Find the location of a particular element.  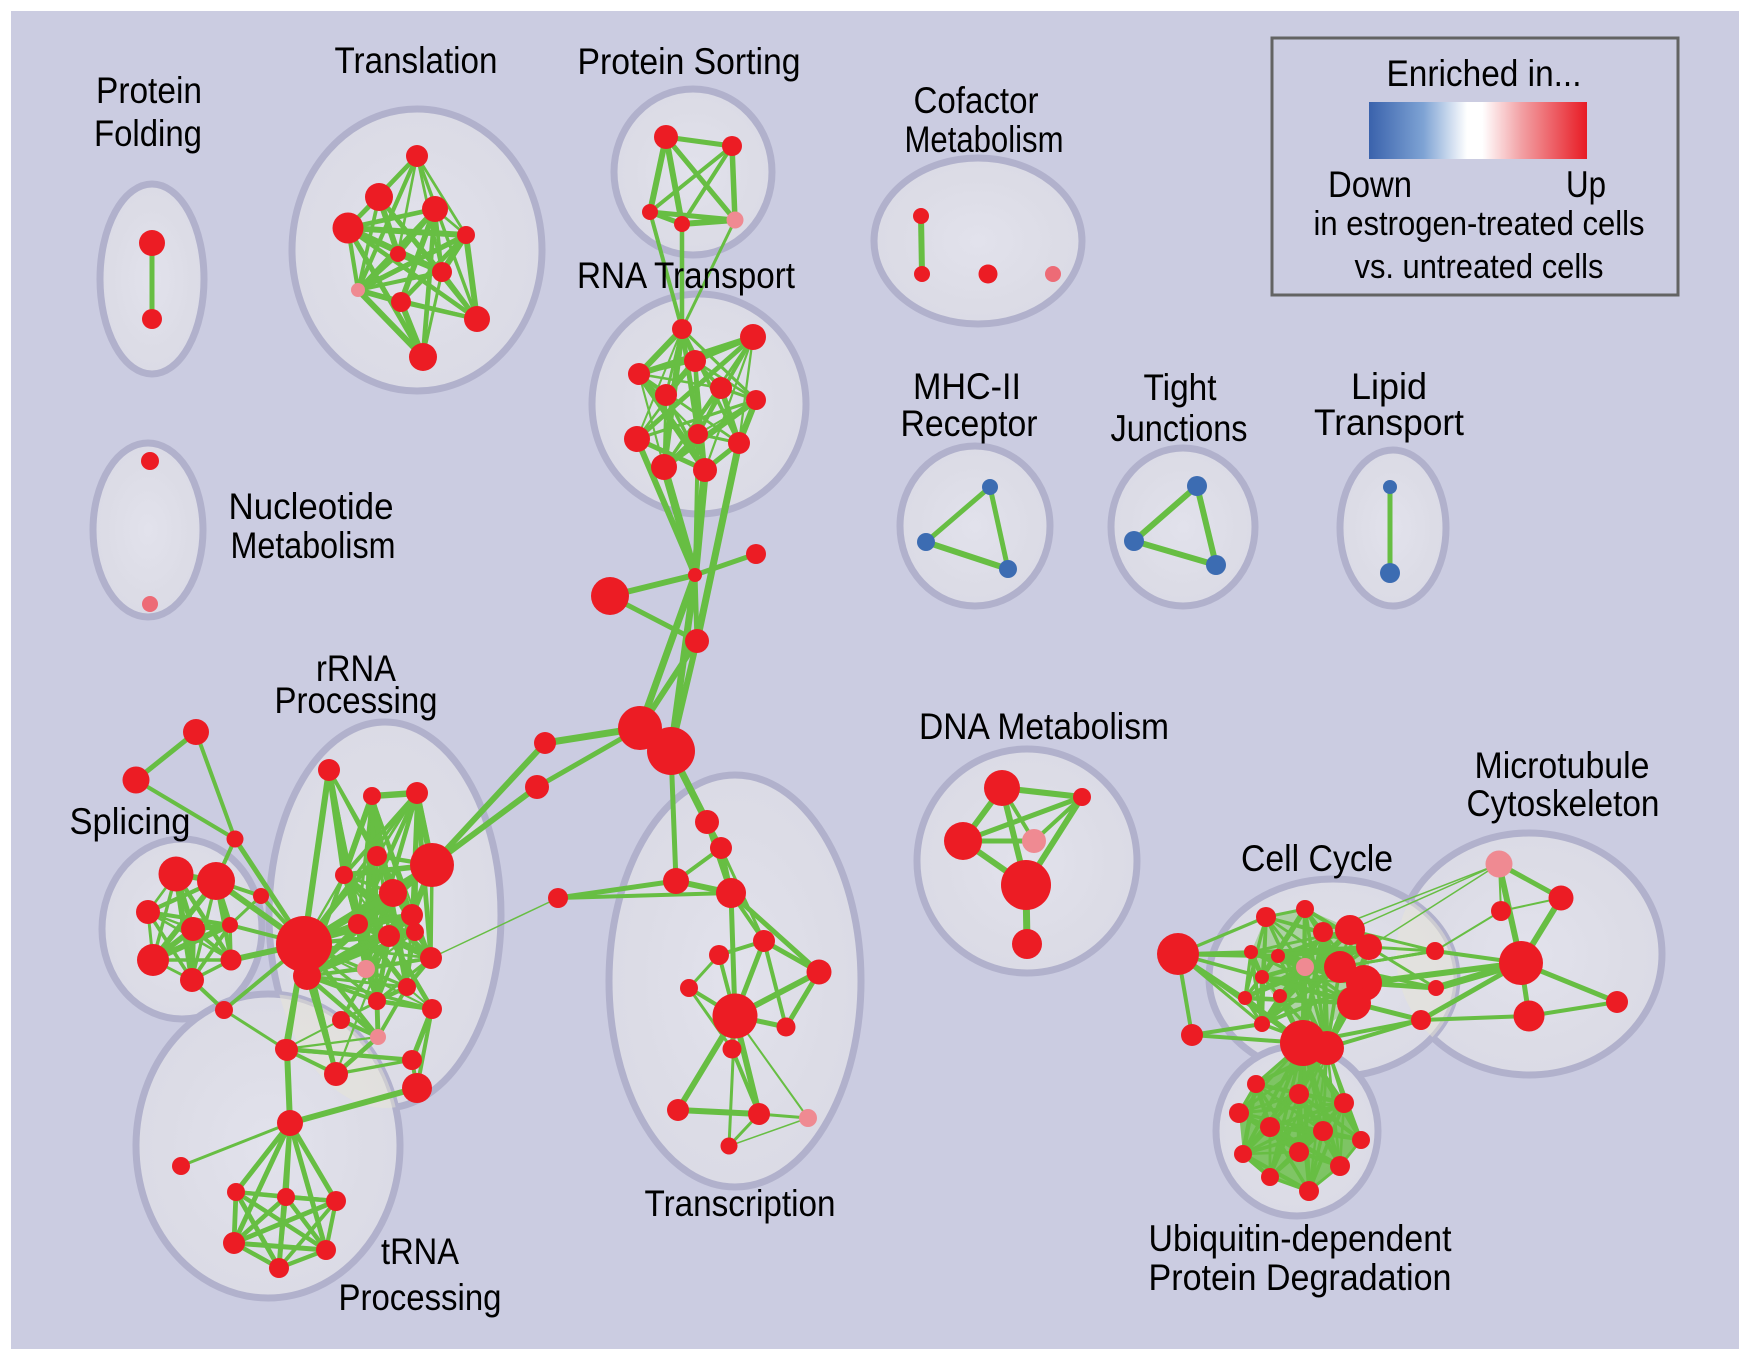

svg-text: Microtubule is located at coordinates (1562, 765).